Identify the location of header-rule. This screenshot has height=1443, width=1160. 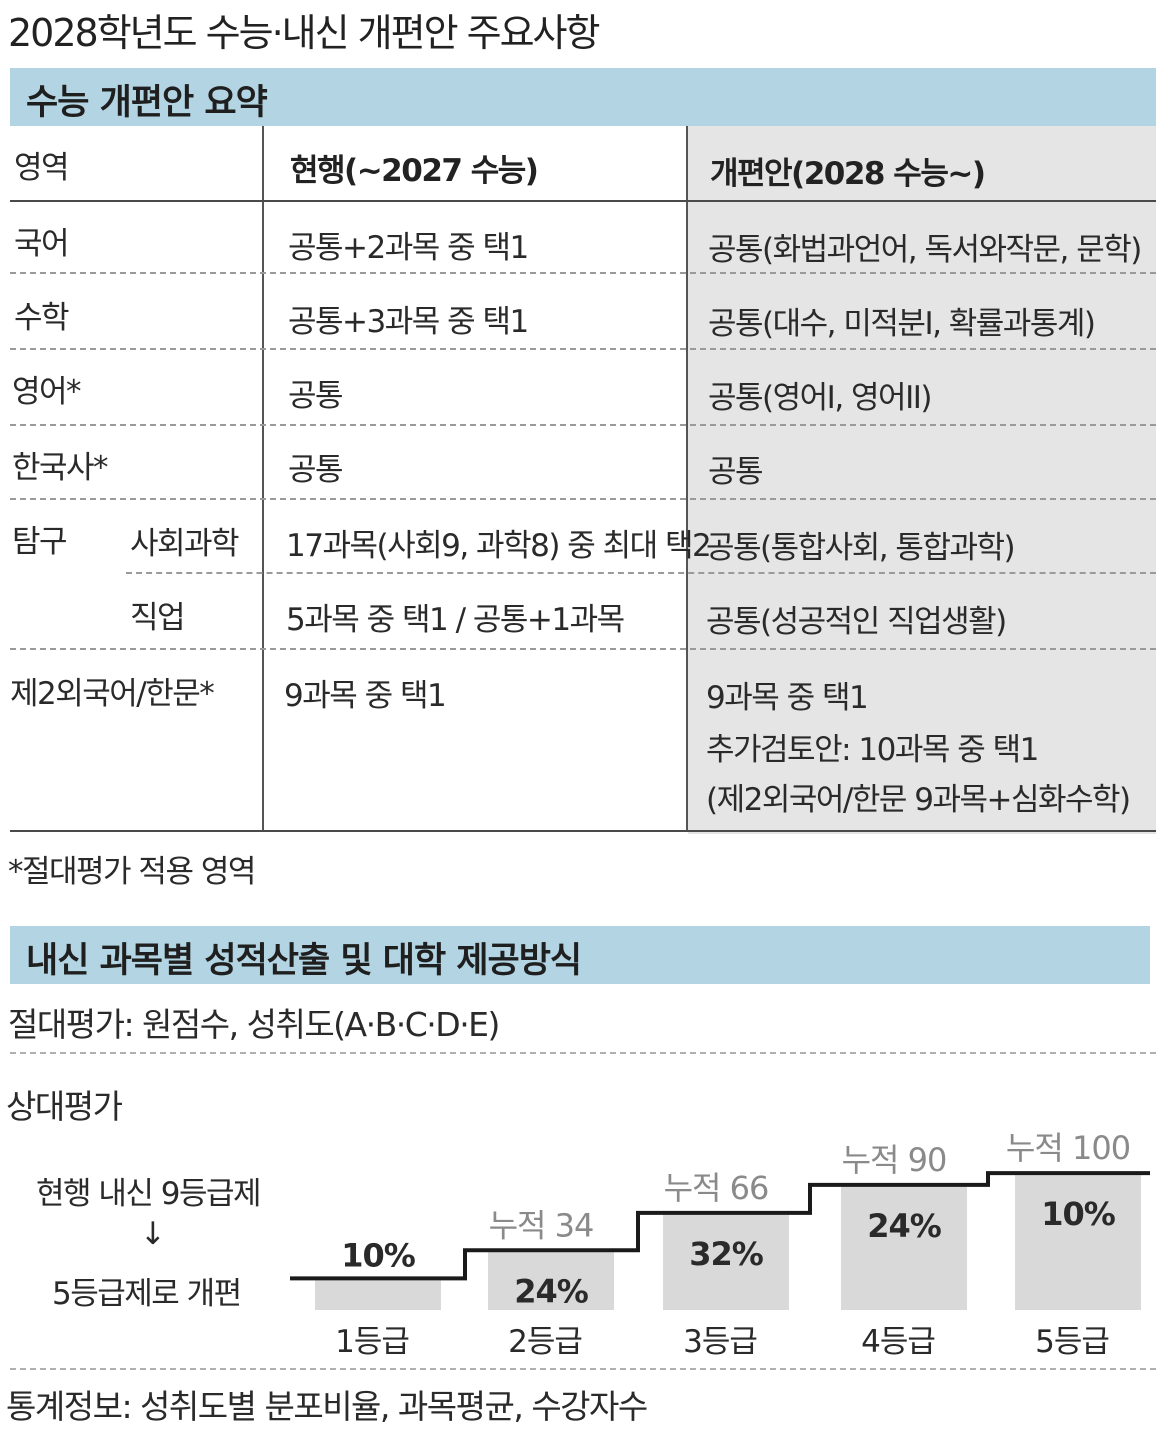
(583, 201).